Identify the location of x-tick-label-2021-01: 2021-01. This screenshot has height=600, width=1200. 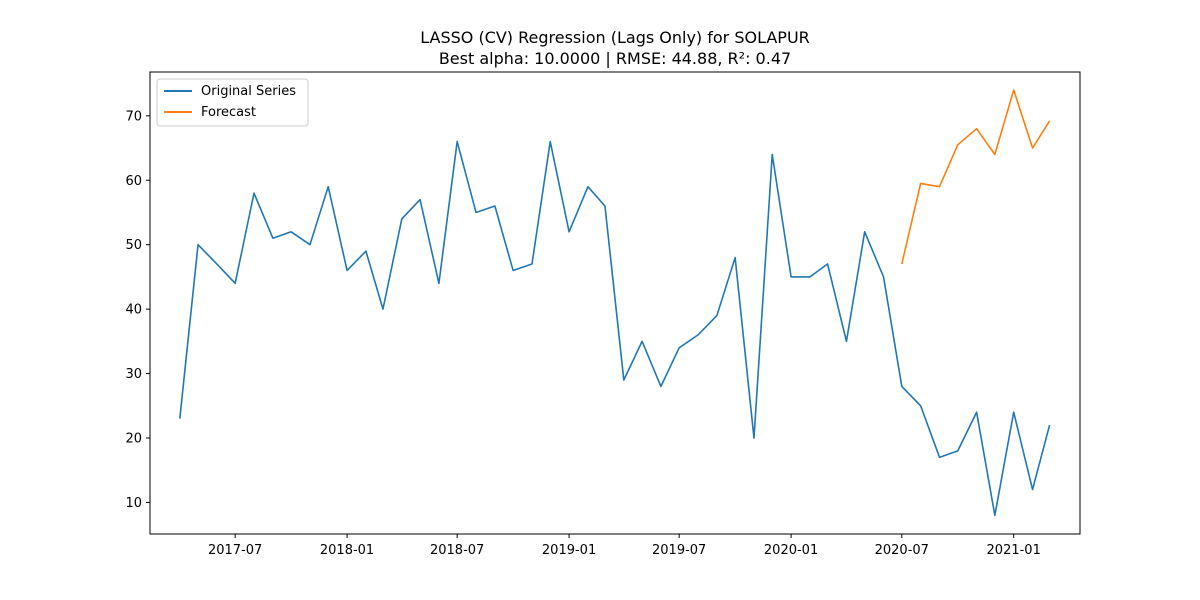
(1014, 550).